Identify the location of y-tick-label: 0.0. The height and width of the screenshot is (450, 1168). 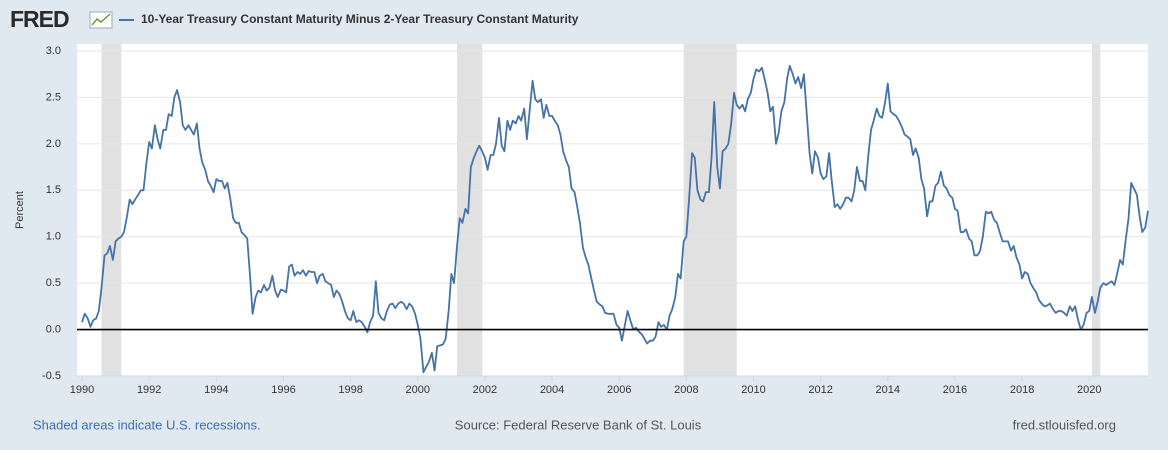
(53, 329).